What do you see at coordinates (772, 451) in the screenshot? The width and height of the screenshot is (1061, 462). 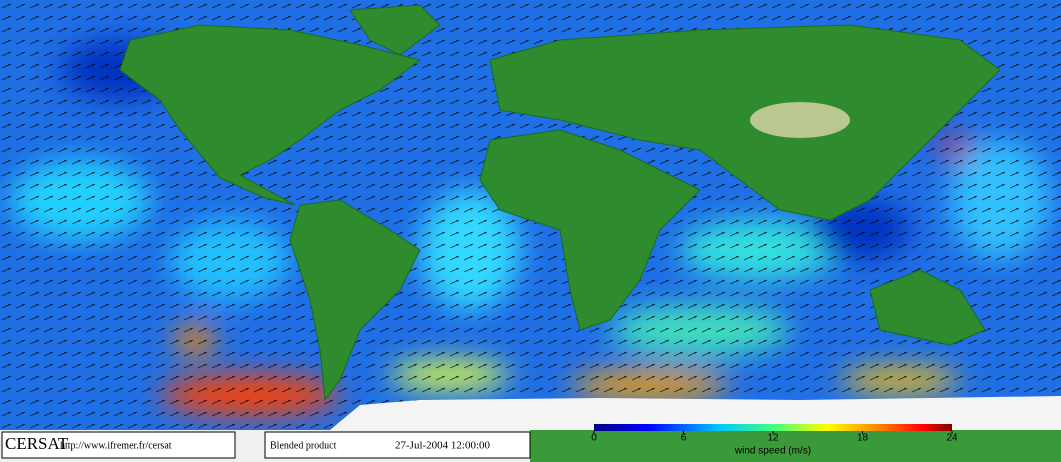 I see `colorbar-label: wind speed (m/s)` at bounding box center [772, 451].